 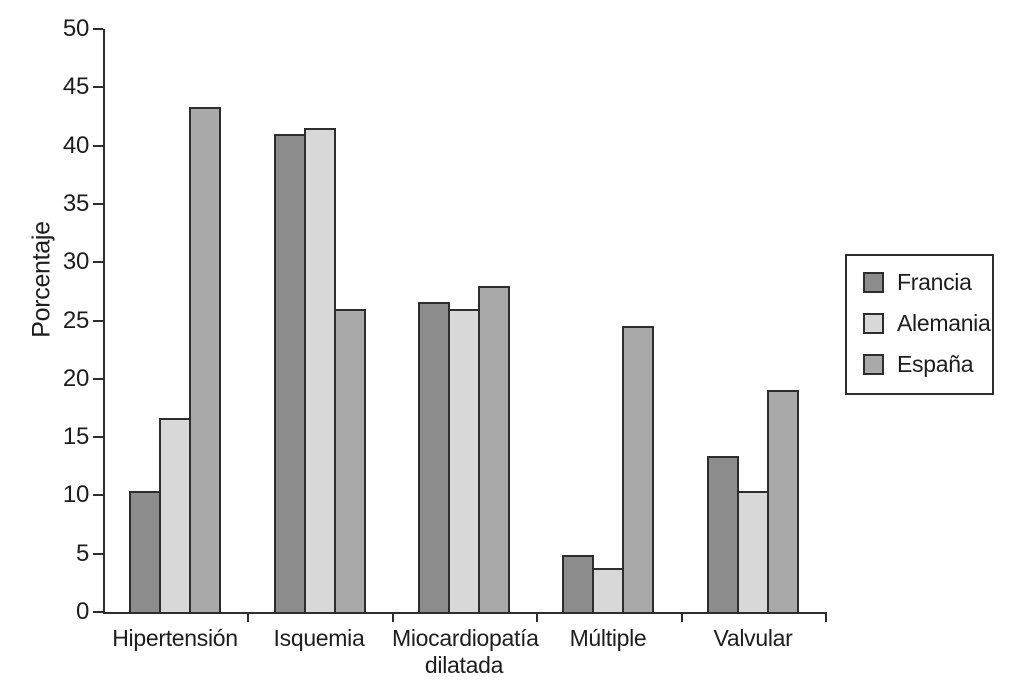 I want to click on bar-españa-4, so click(x=638, y=469).